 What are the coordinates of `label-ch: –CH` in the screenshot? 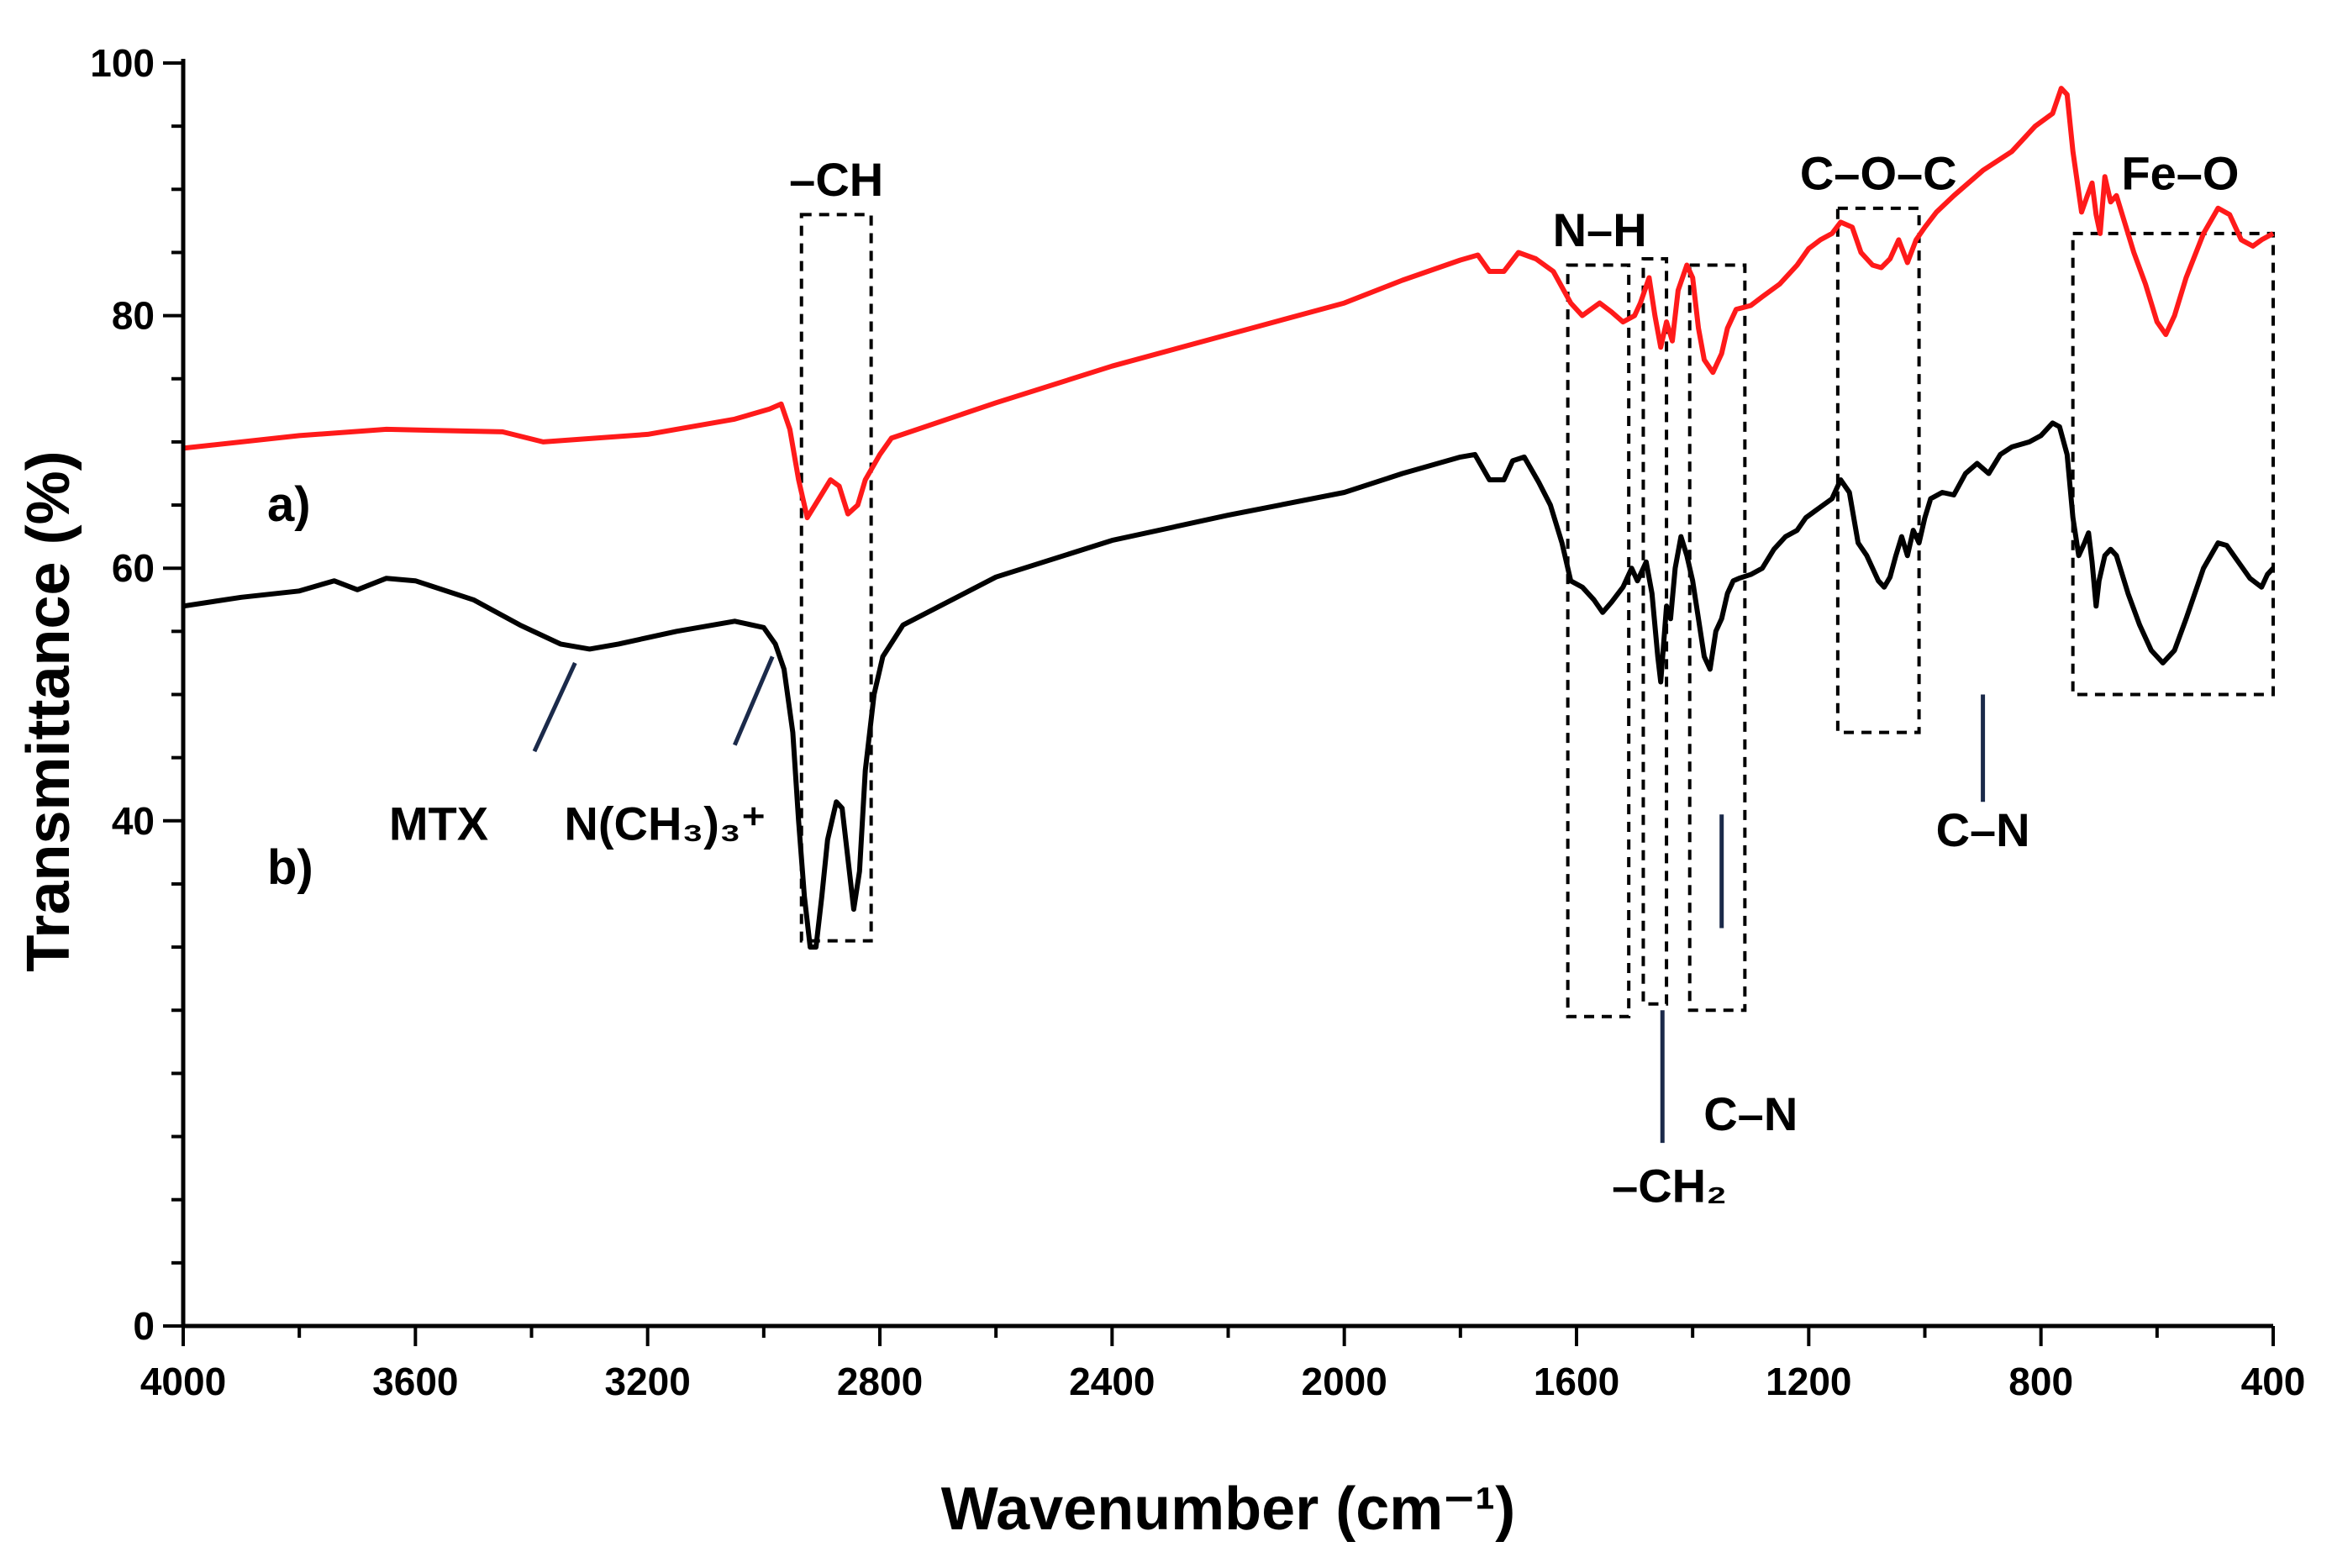 It's located at (836, 180).